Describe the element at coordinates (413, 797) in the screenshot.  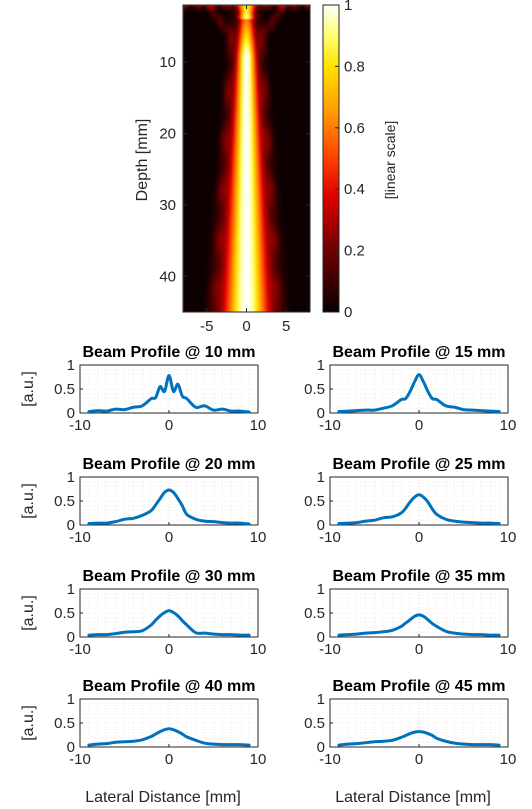
I see `xlabel-right: Lateral Distance [mm]` at that location.